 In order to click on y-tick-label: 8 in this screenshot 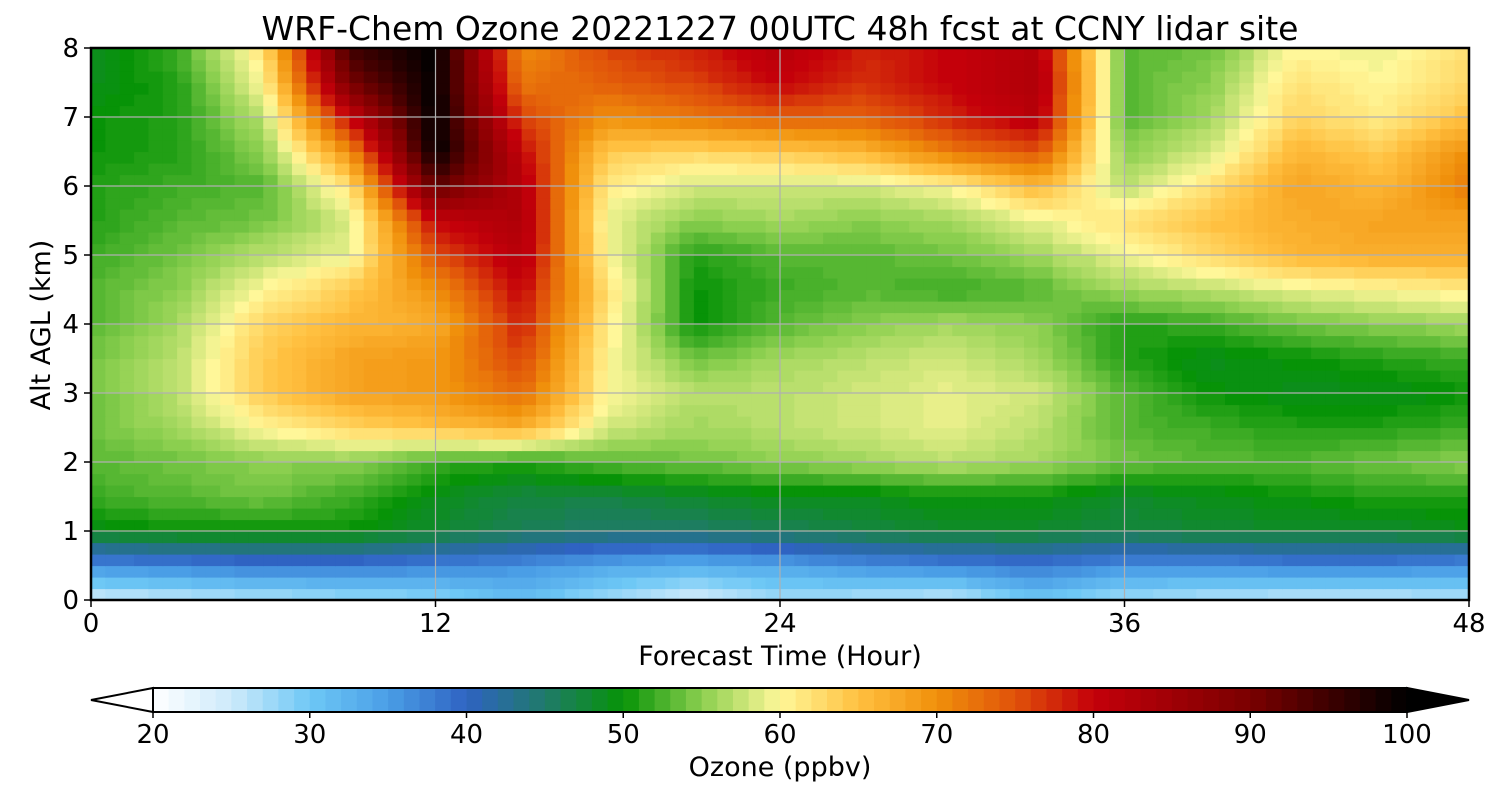, I will do `click(70, 49)`.